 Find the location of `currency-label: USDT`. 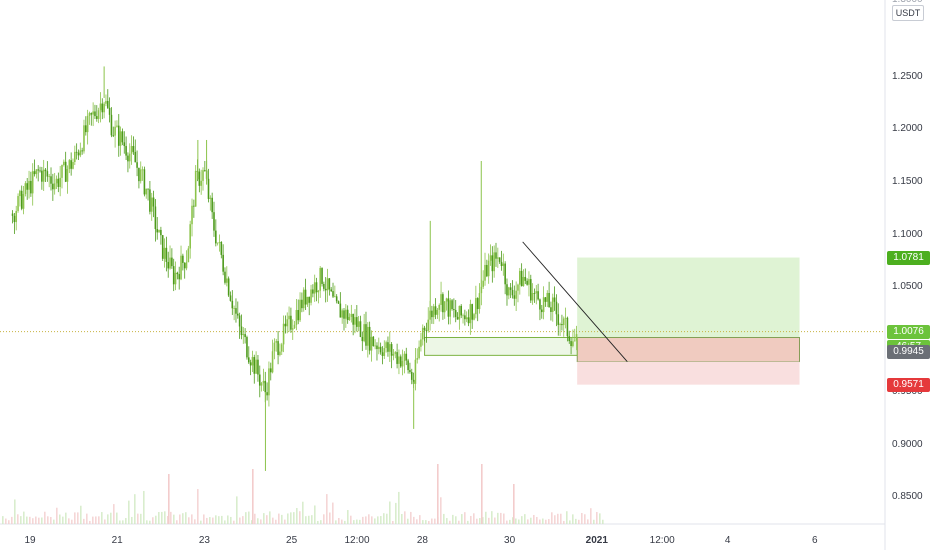

currency-label: USDT is located at coordinates (908, 13).